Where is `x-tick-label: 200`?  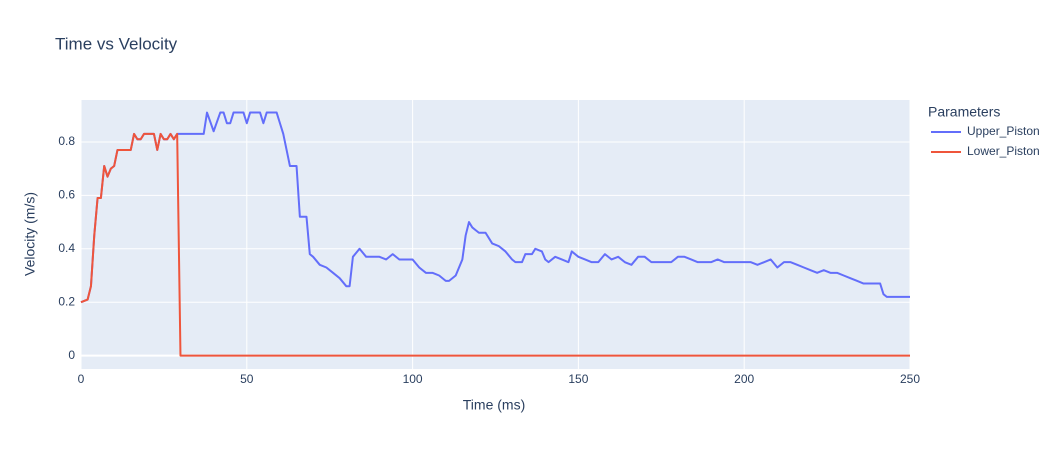
x-tick-label: 200 is located at coordinates (744, 379).